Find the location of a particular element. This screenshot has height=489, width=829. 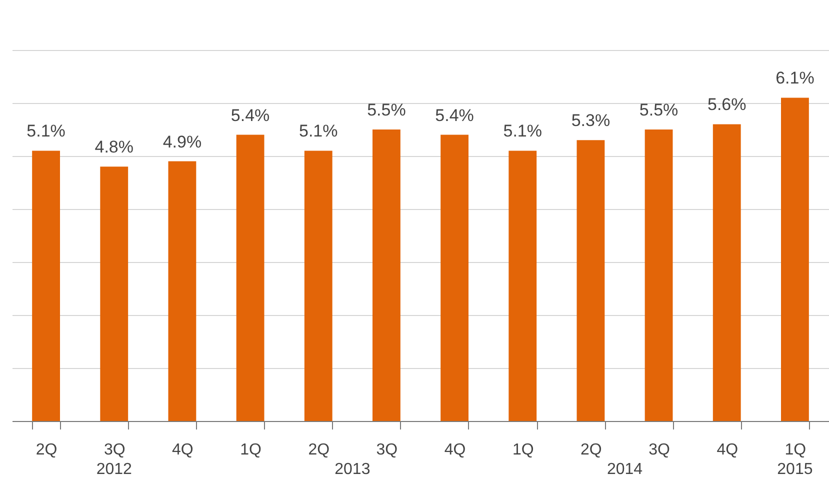

text: 2013 is located at coordinates (352, 469).